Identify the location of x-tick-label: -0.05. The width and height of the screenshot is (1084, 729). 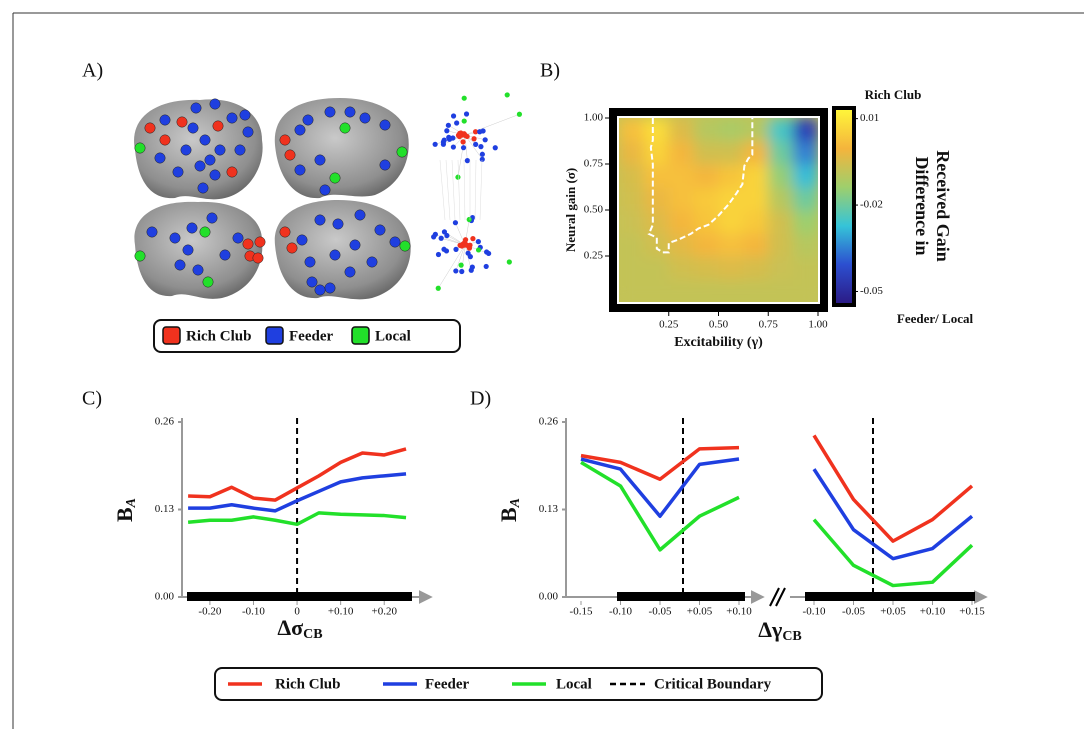
(853, 612).